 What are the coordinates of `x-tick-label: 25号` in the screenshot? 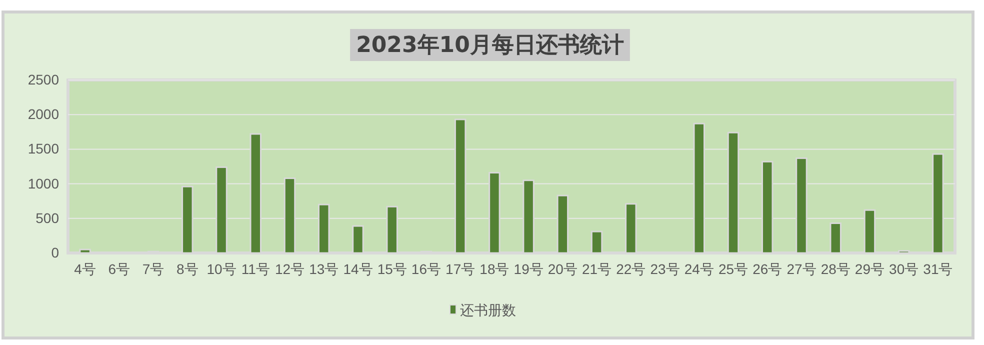 It's located at (733, 269).